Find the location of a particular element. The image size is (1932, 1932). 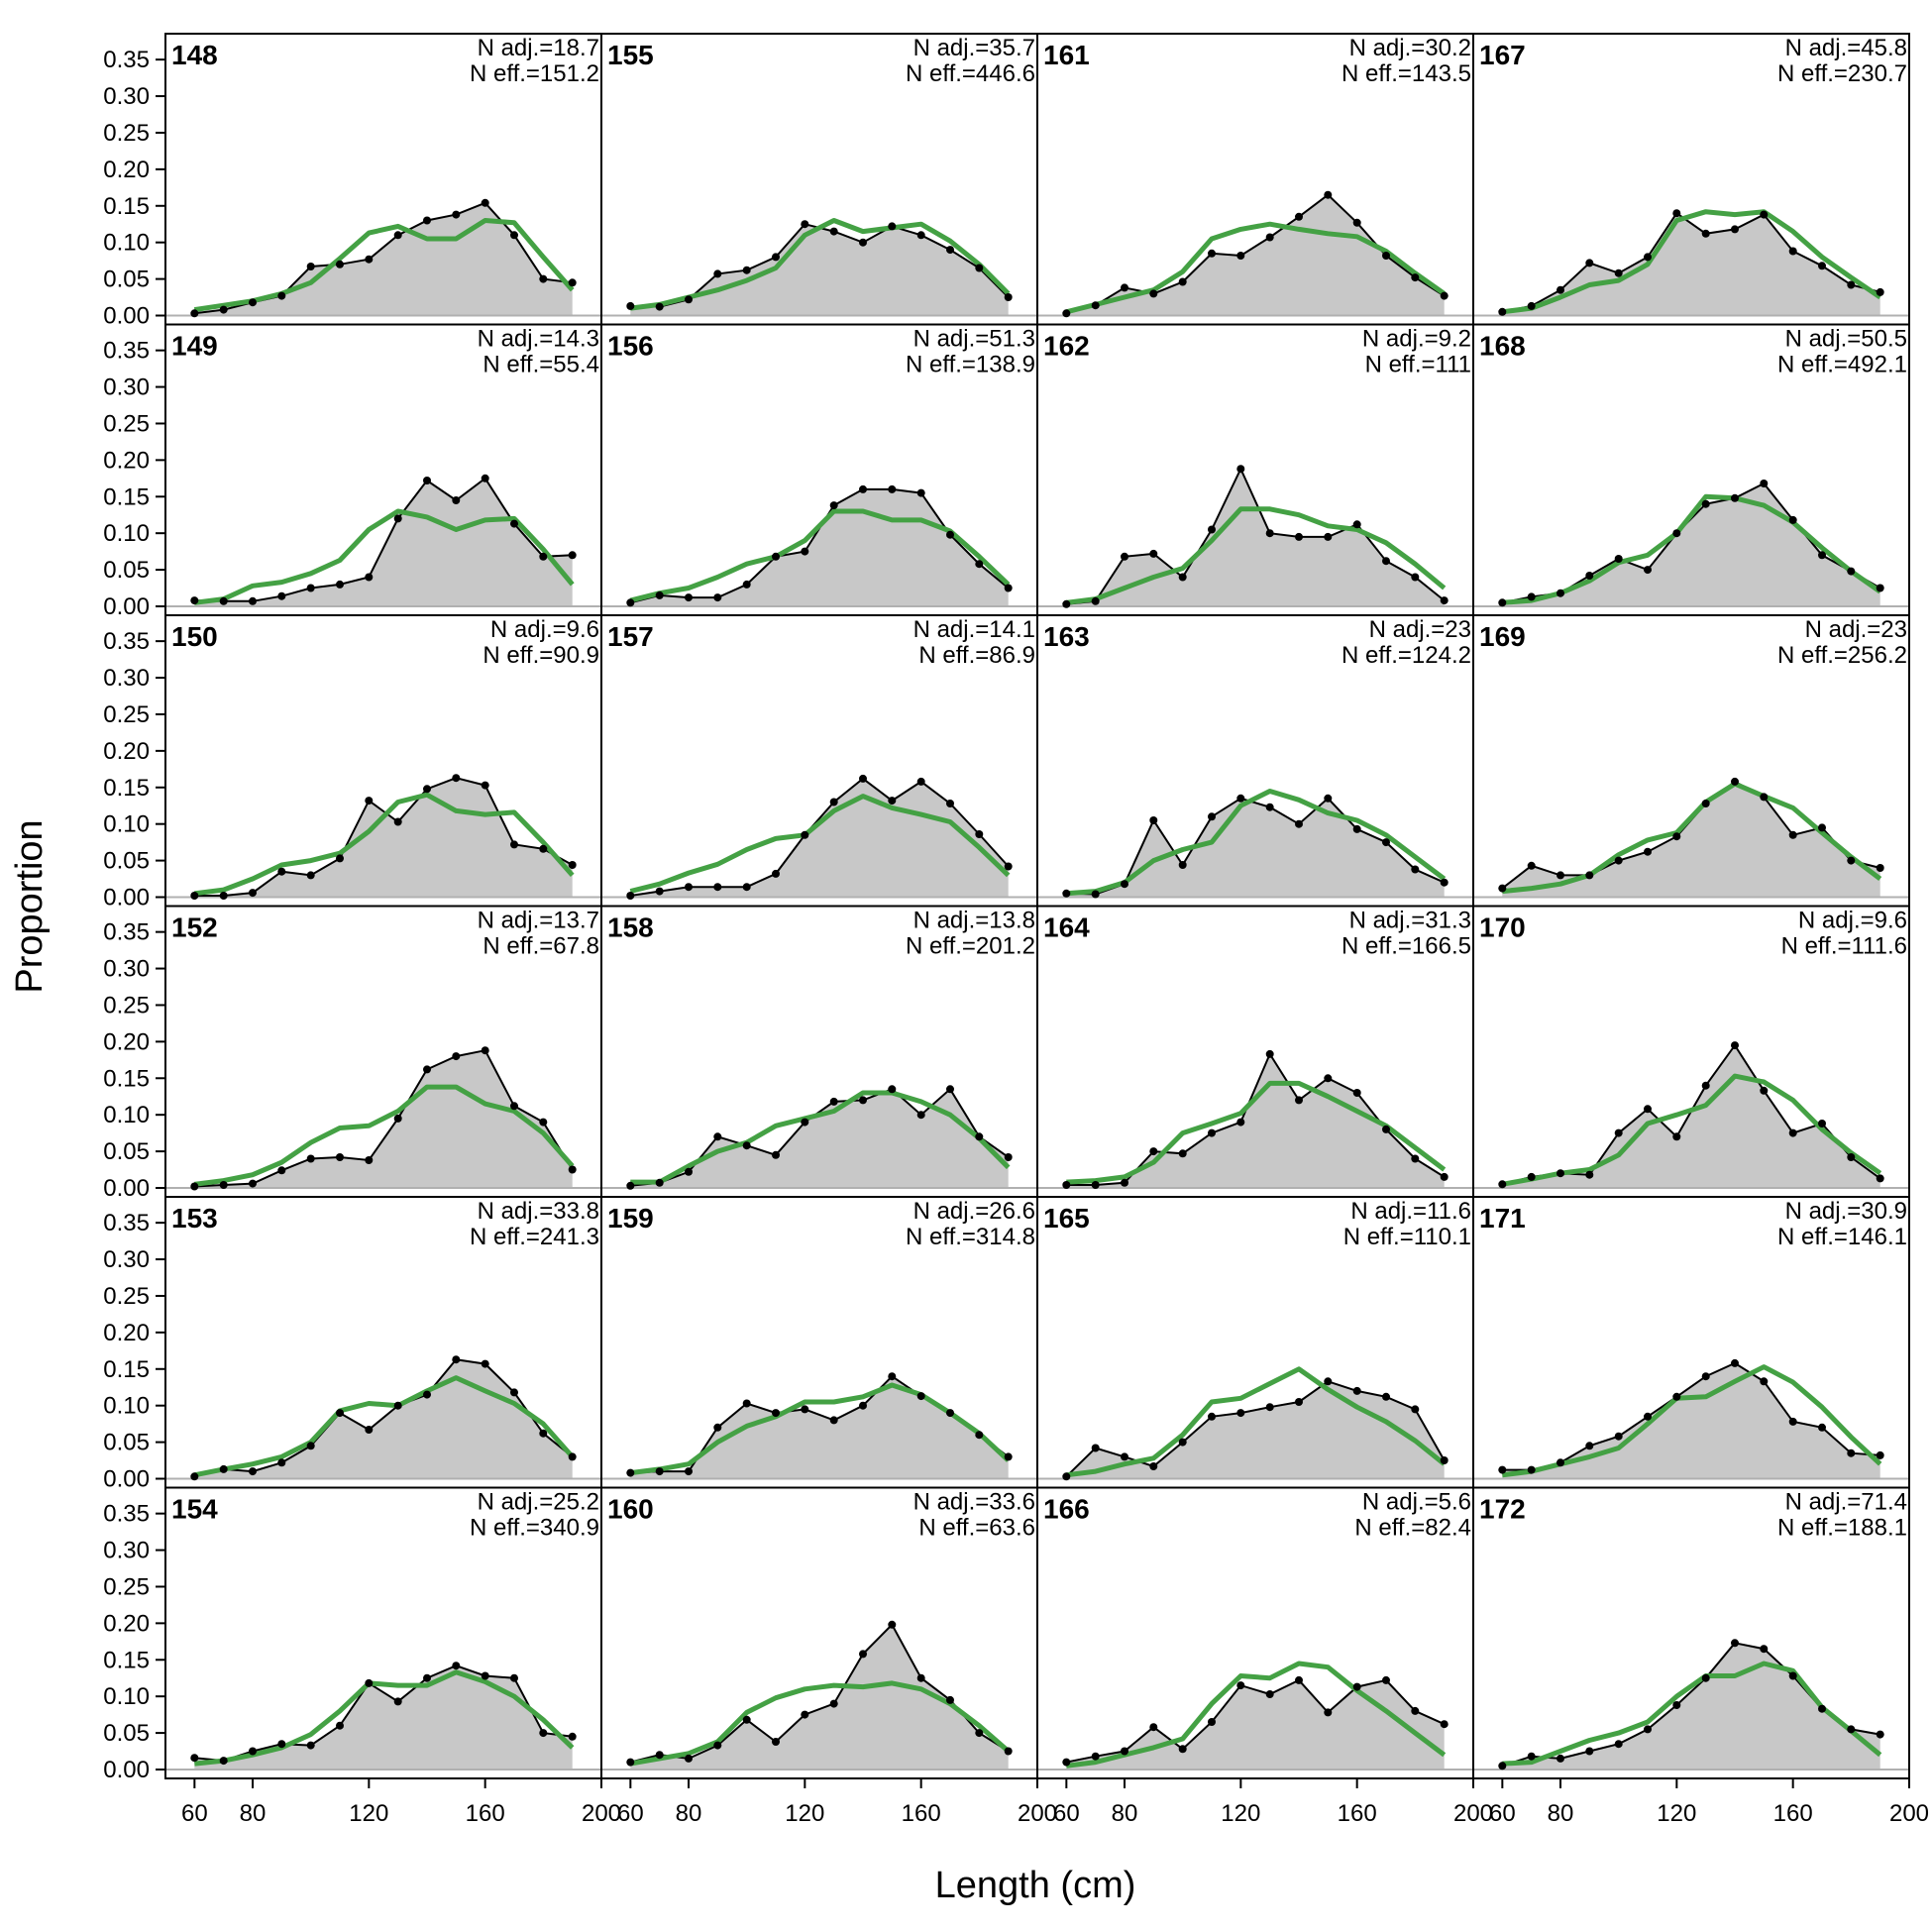

panel-n-eff: N eff.=138.9 is located at coordinates (971, 365).